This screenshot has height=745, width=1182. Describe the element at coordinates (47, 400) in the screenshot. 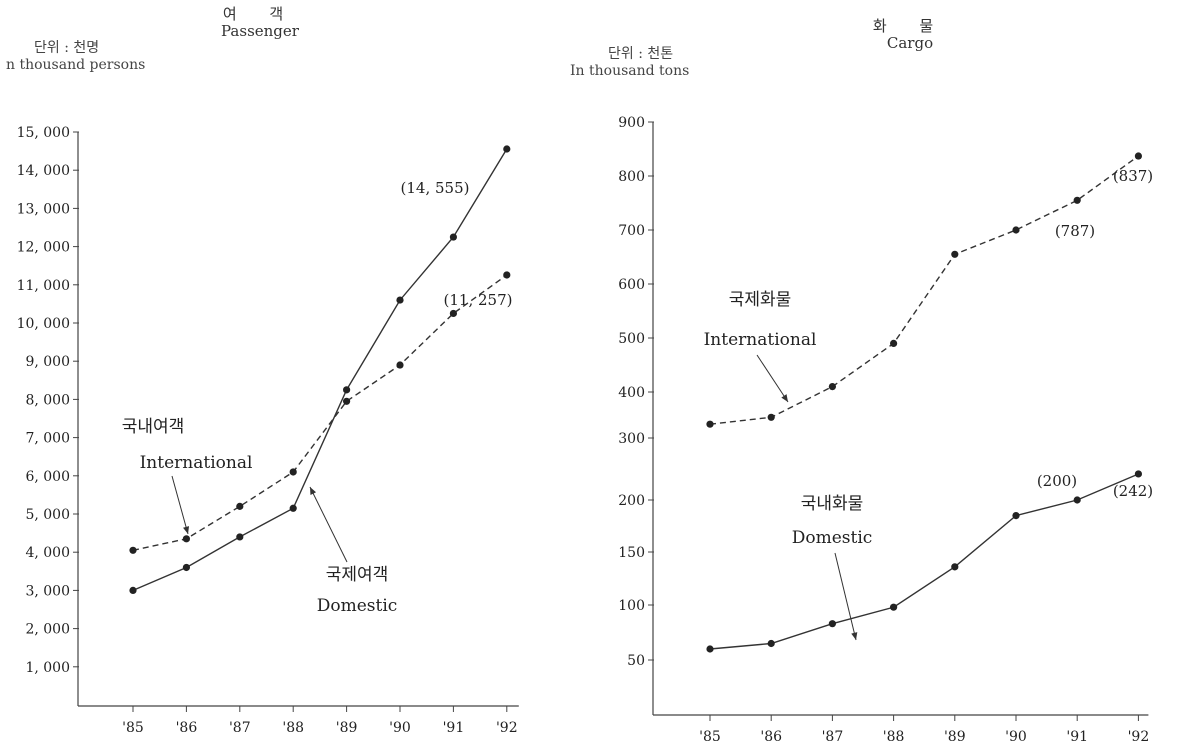

I see `pass-y-tick-label: 8, 000` at that location.